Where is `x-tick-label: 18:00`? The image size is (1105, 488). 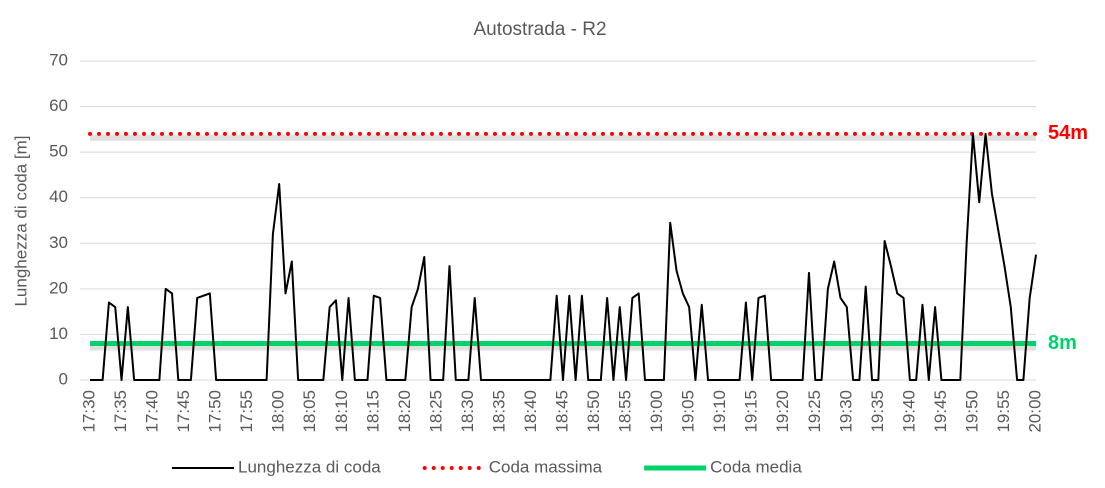 x-tick-label: 18:00 is located at coordinates (278, 411).